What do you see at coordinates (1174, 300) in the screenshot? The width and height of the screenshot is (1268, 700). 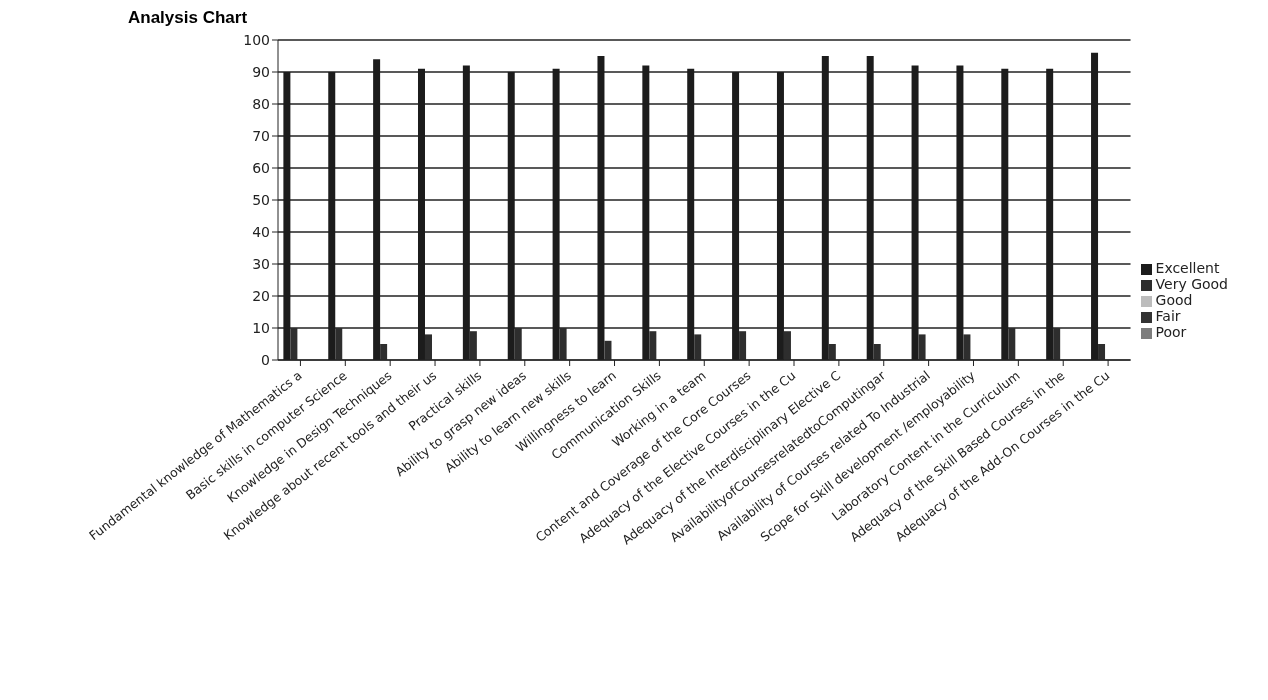 I see `legend-label: Good` at bounding box center [1174, 300].